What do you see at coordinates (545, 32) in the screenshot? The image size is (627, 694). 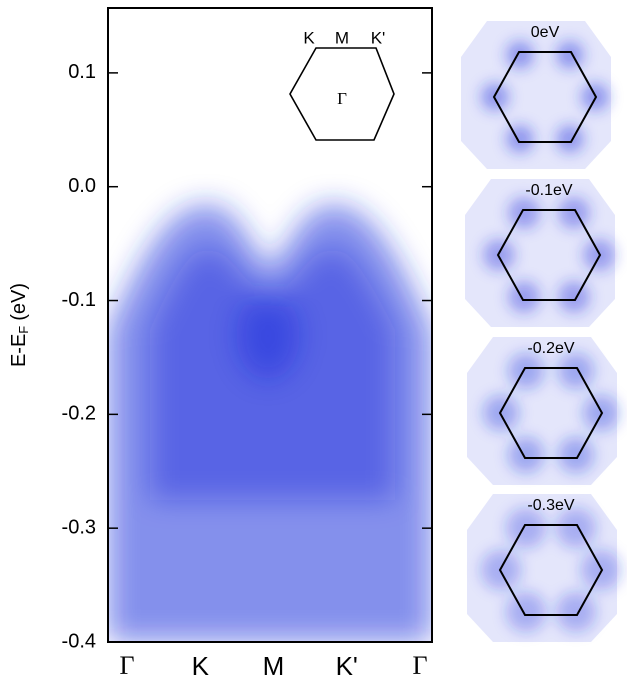 I see `panel-label: 0eV` at bounding box center [545, 32].